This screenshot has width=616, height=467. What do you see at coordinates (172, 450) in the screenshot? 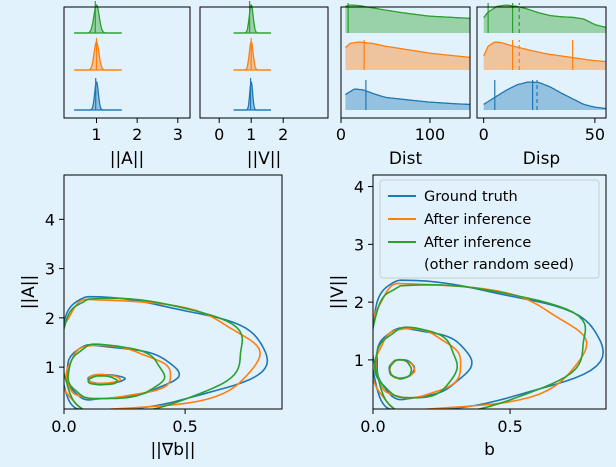
I see `x-axis-label: ||∇b||` at bounding box center [172, 450].